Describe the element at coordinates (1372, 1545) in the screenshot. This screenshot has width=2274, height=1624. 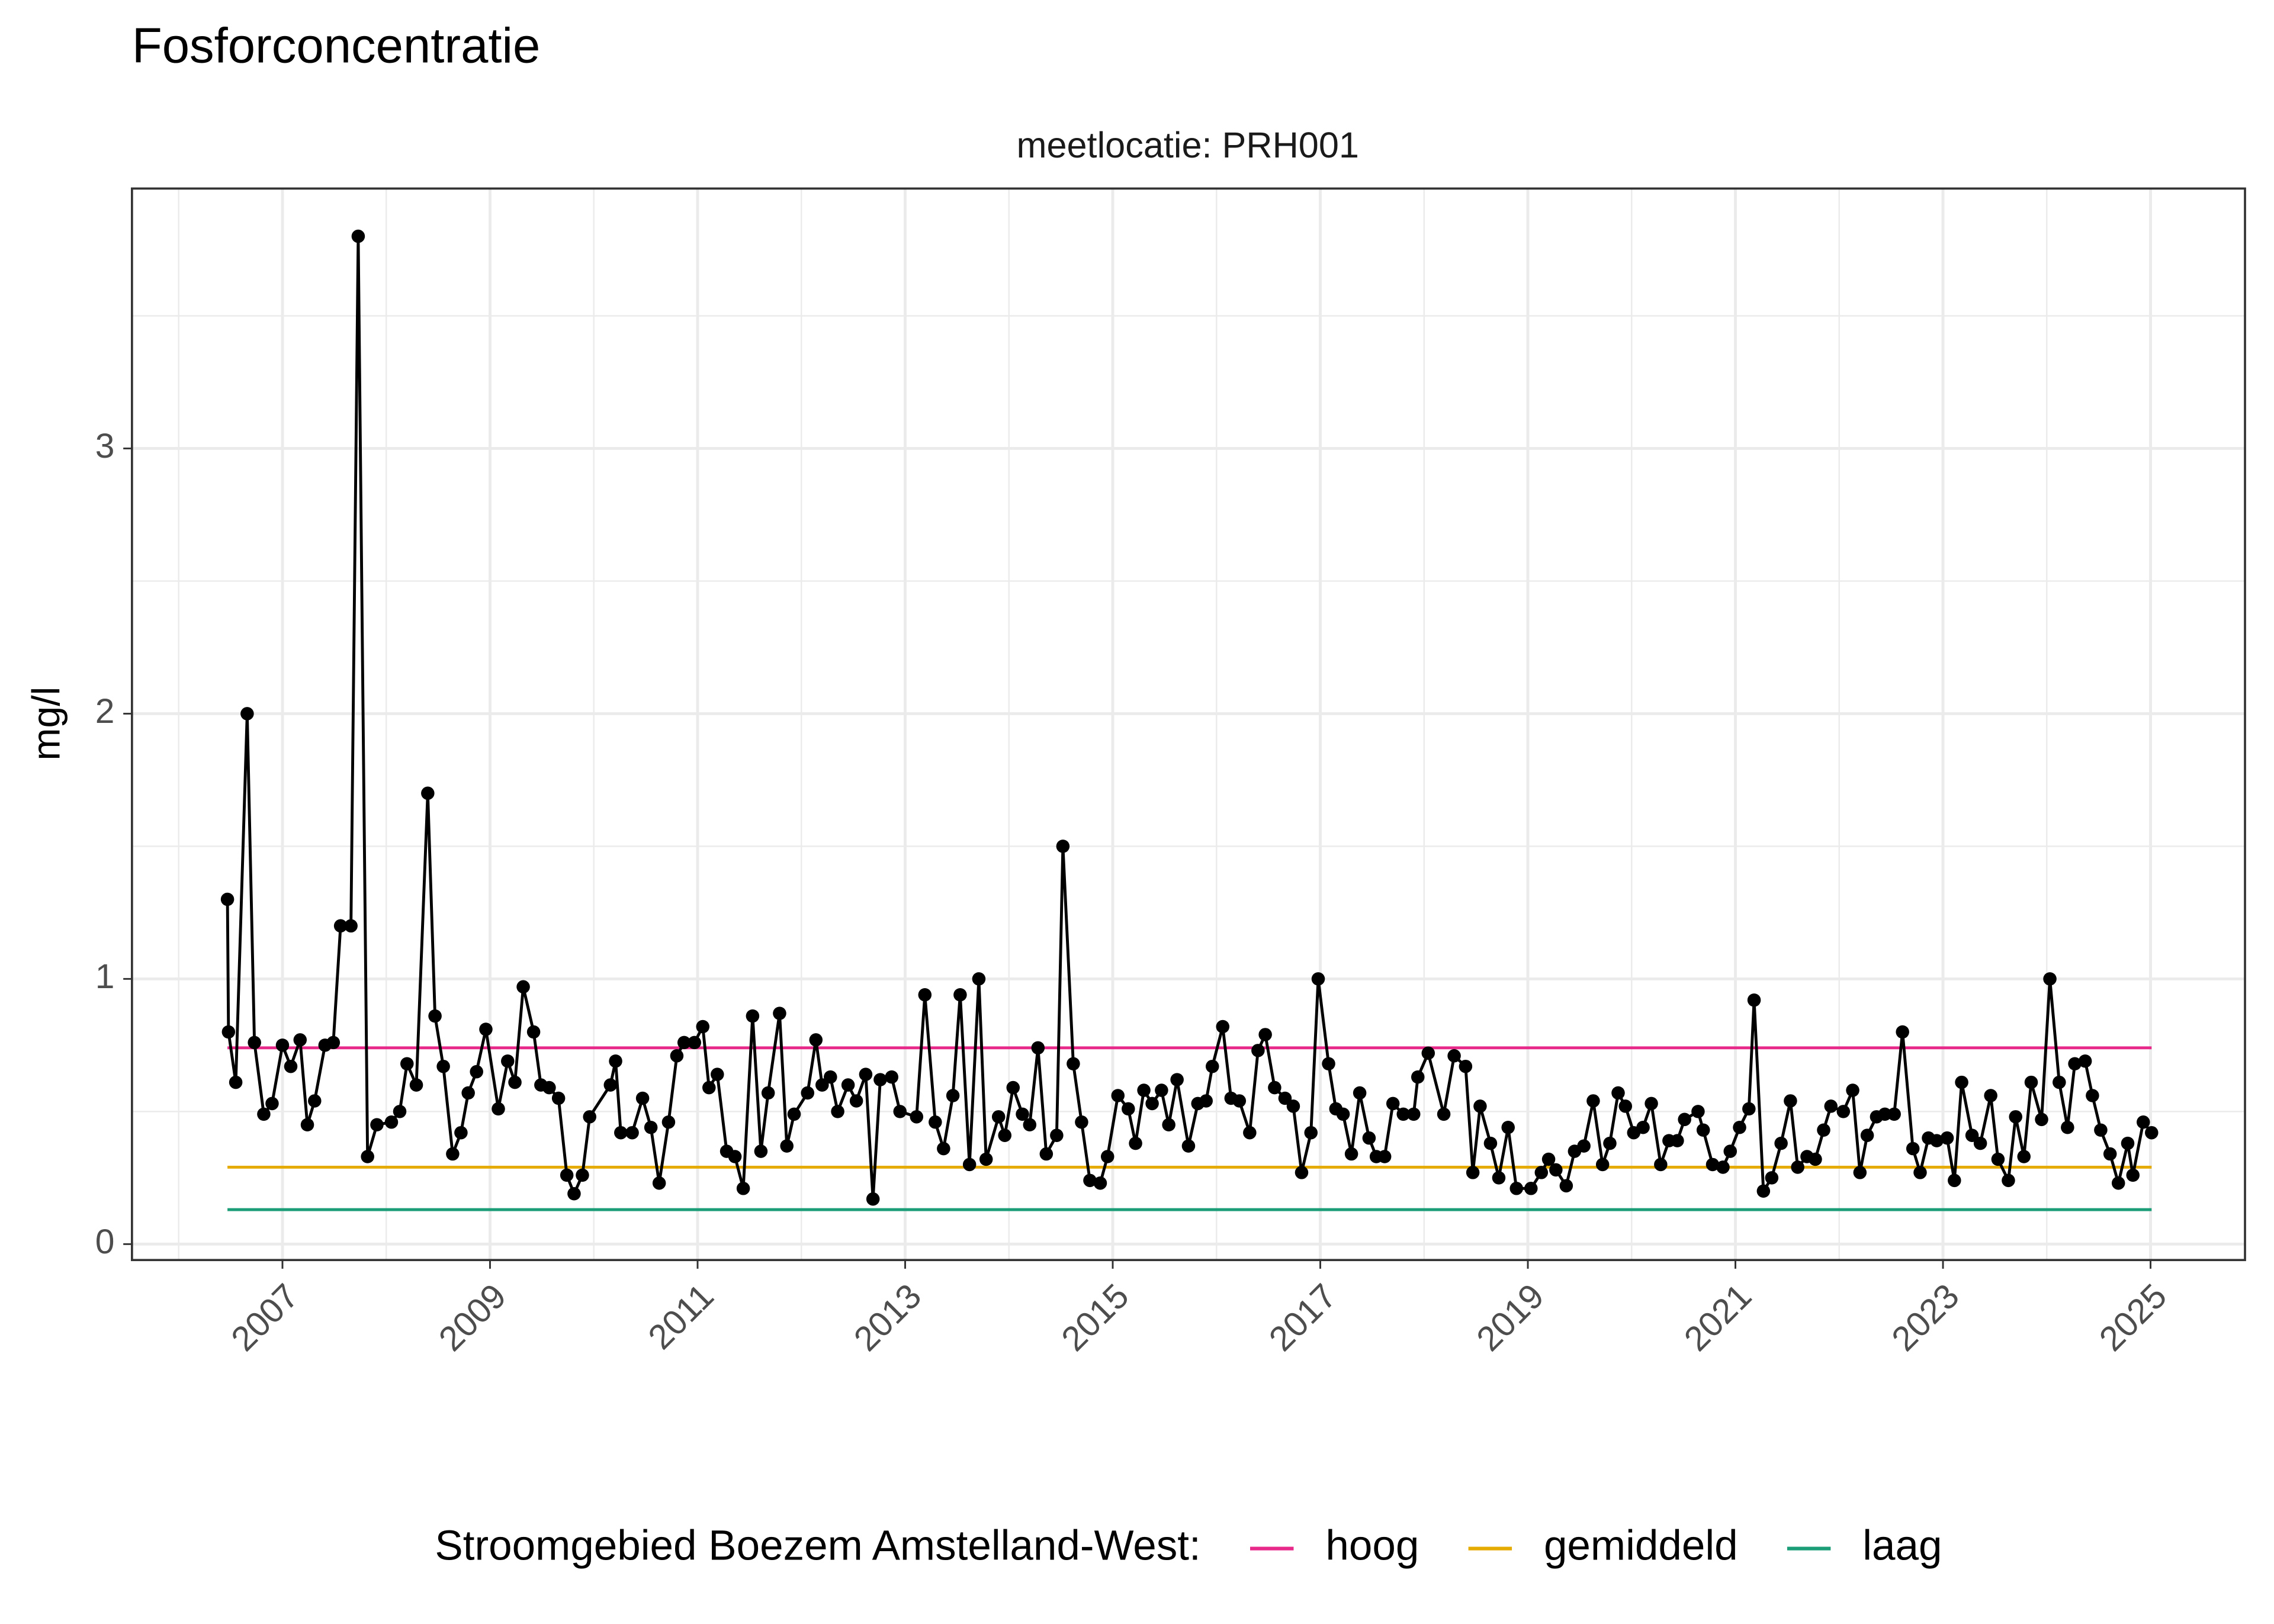
I see `legend-label: hoog` at that location.